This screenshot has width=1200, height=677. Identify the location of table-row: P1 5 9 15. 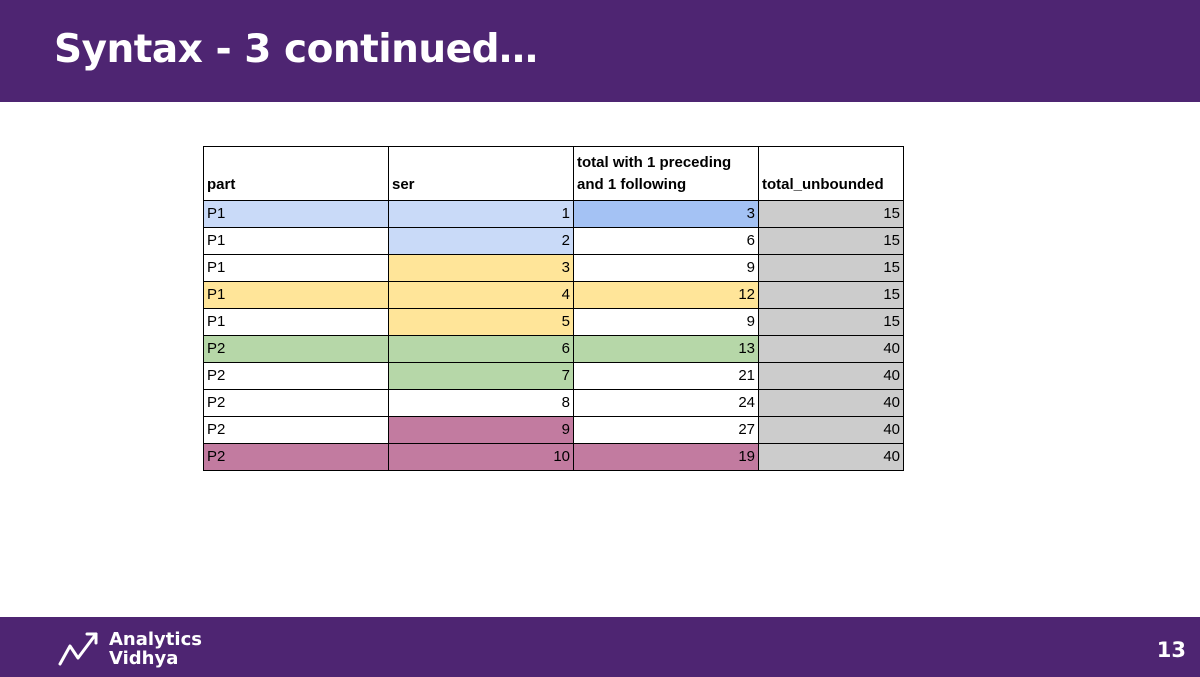
(553, 322).